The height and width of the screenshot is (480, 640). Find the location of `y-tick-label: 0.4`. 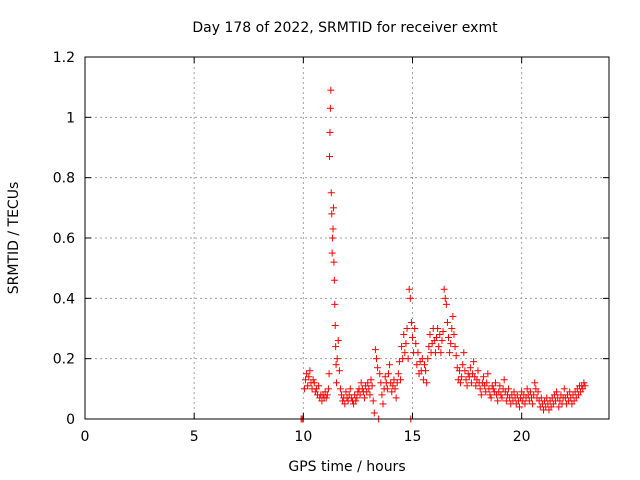

y-tick-label: 0.4 is located at coordinates (64, 299).